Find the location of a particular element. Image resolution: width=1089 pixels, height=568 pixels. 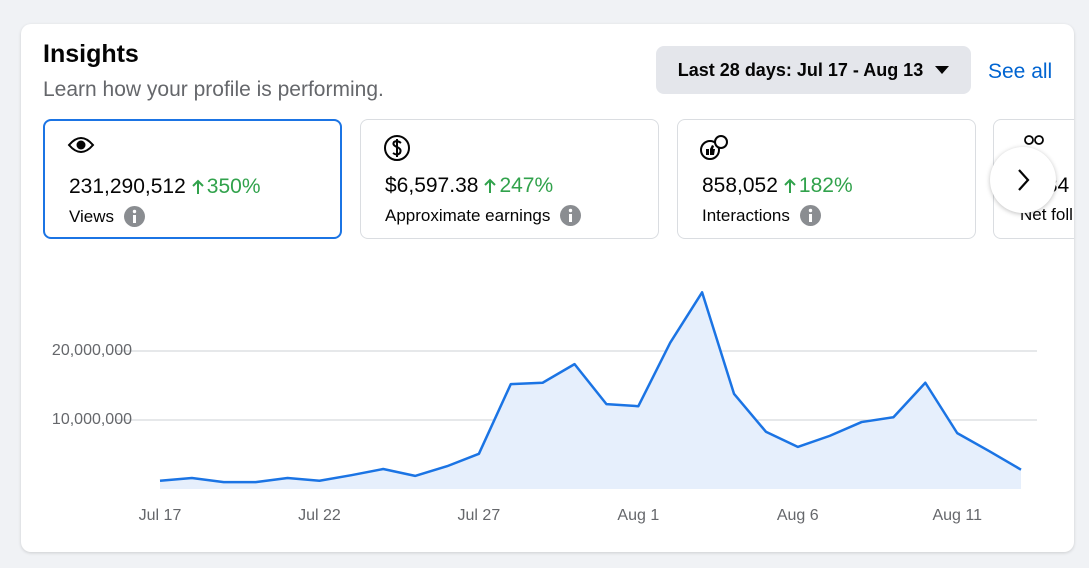

date-range-label: Last 28 days: Jul 17 - Aug 13 is located at coordinates (800, 69).